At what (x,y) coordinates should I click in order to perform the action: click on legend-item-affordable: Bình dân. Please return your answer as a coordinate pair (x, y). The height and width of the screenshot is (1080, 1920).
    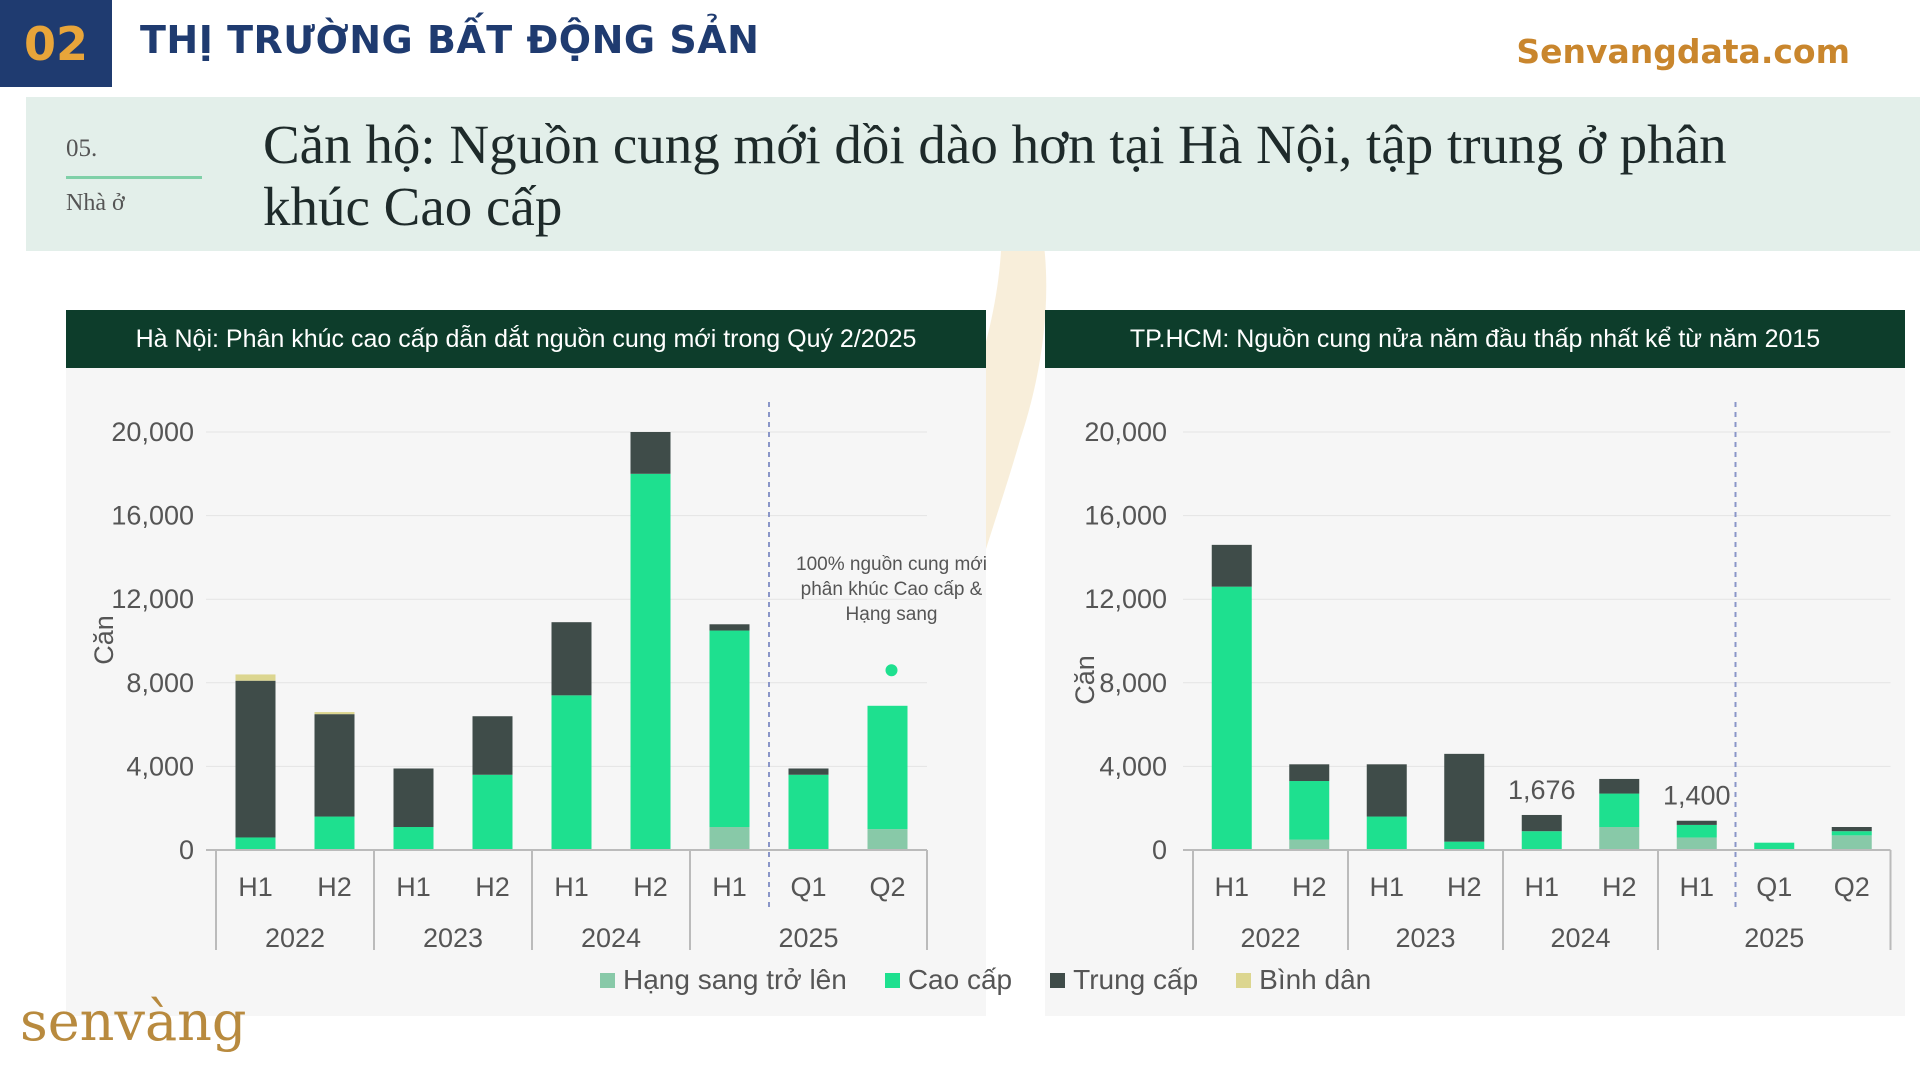
    Looking at the image, I should click on (1303, 980).